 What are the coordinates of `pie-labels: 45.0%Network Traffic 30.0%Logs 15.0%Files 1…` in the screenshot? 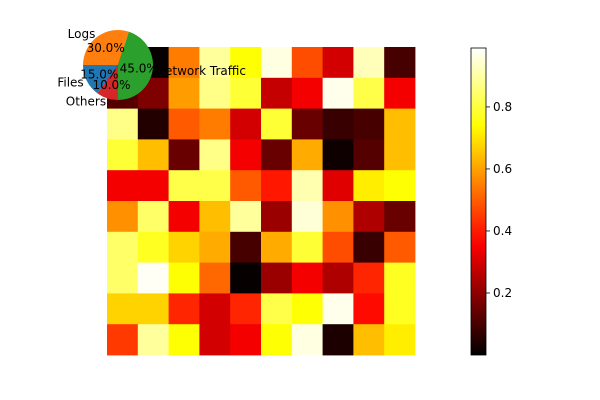 It's located at (151, 68).